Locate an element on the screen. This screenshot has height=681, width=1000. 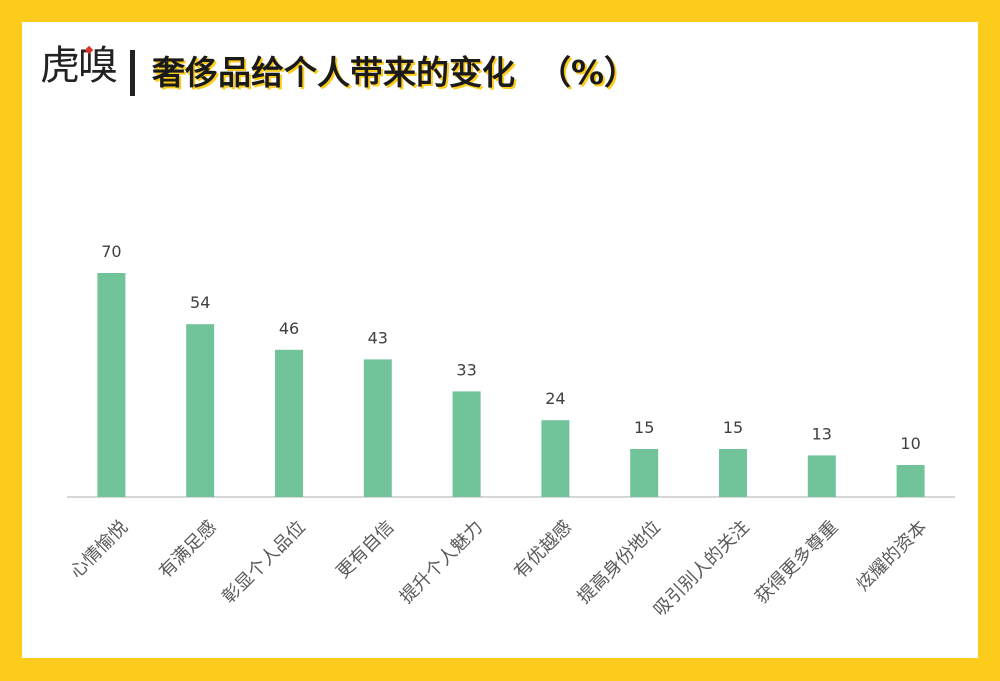
data-label-2: 54 is located at coordinates (200, 302).